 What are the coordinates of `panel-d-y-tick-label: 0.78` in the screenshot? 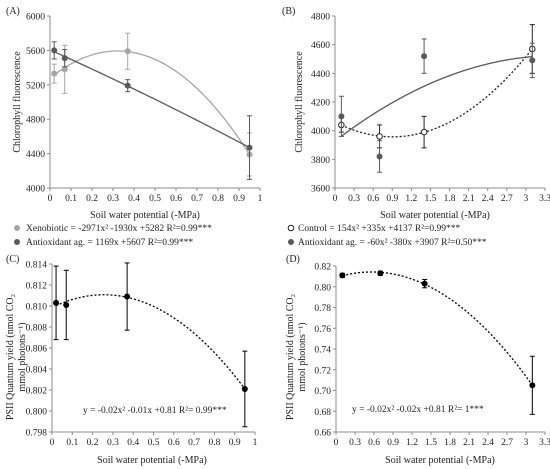 It's located at (322, 309).